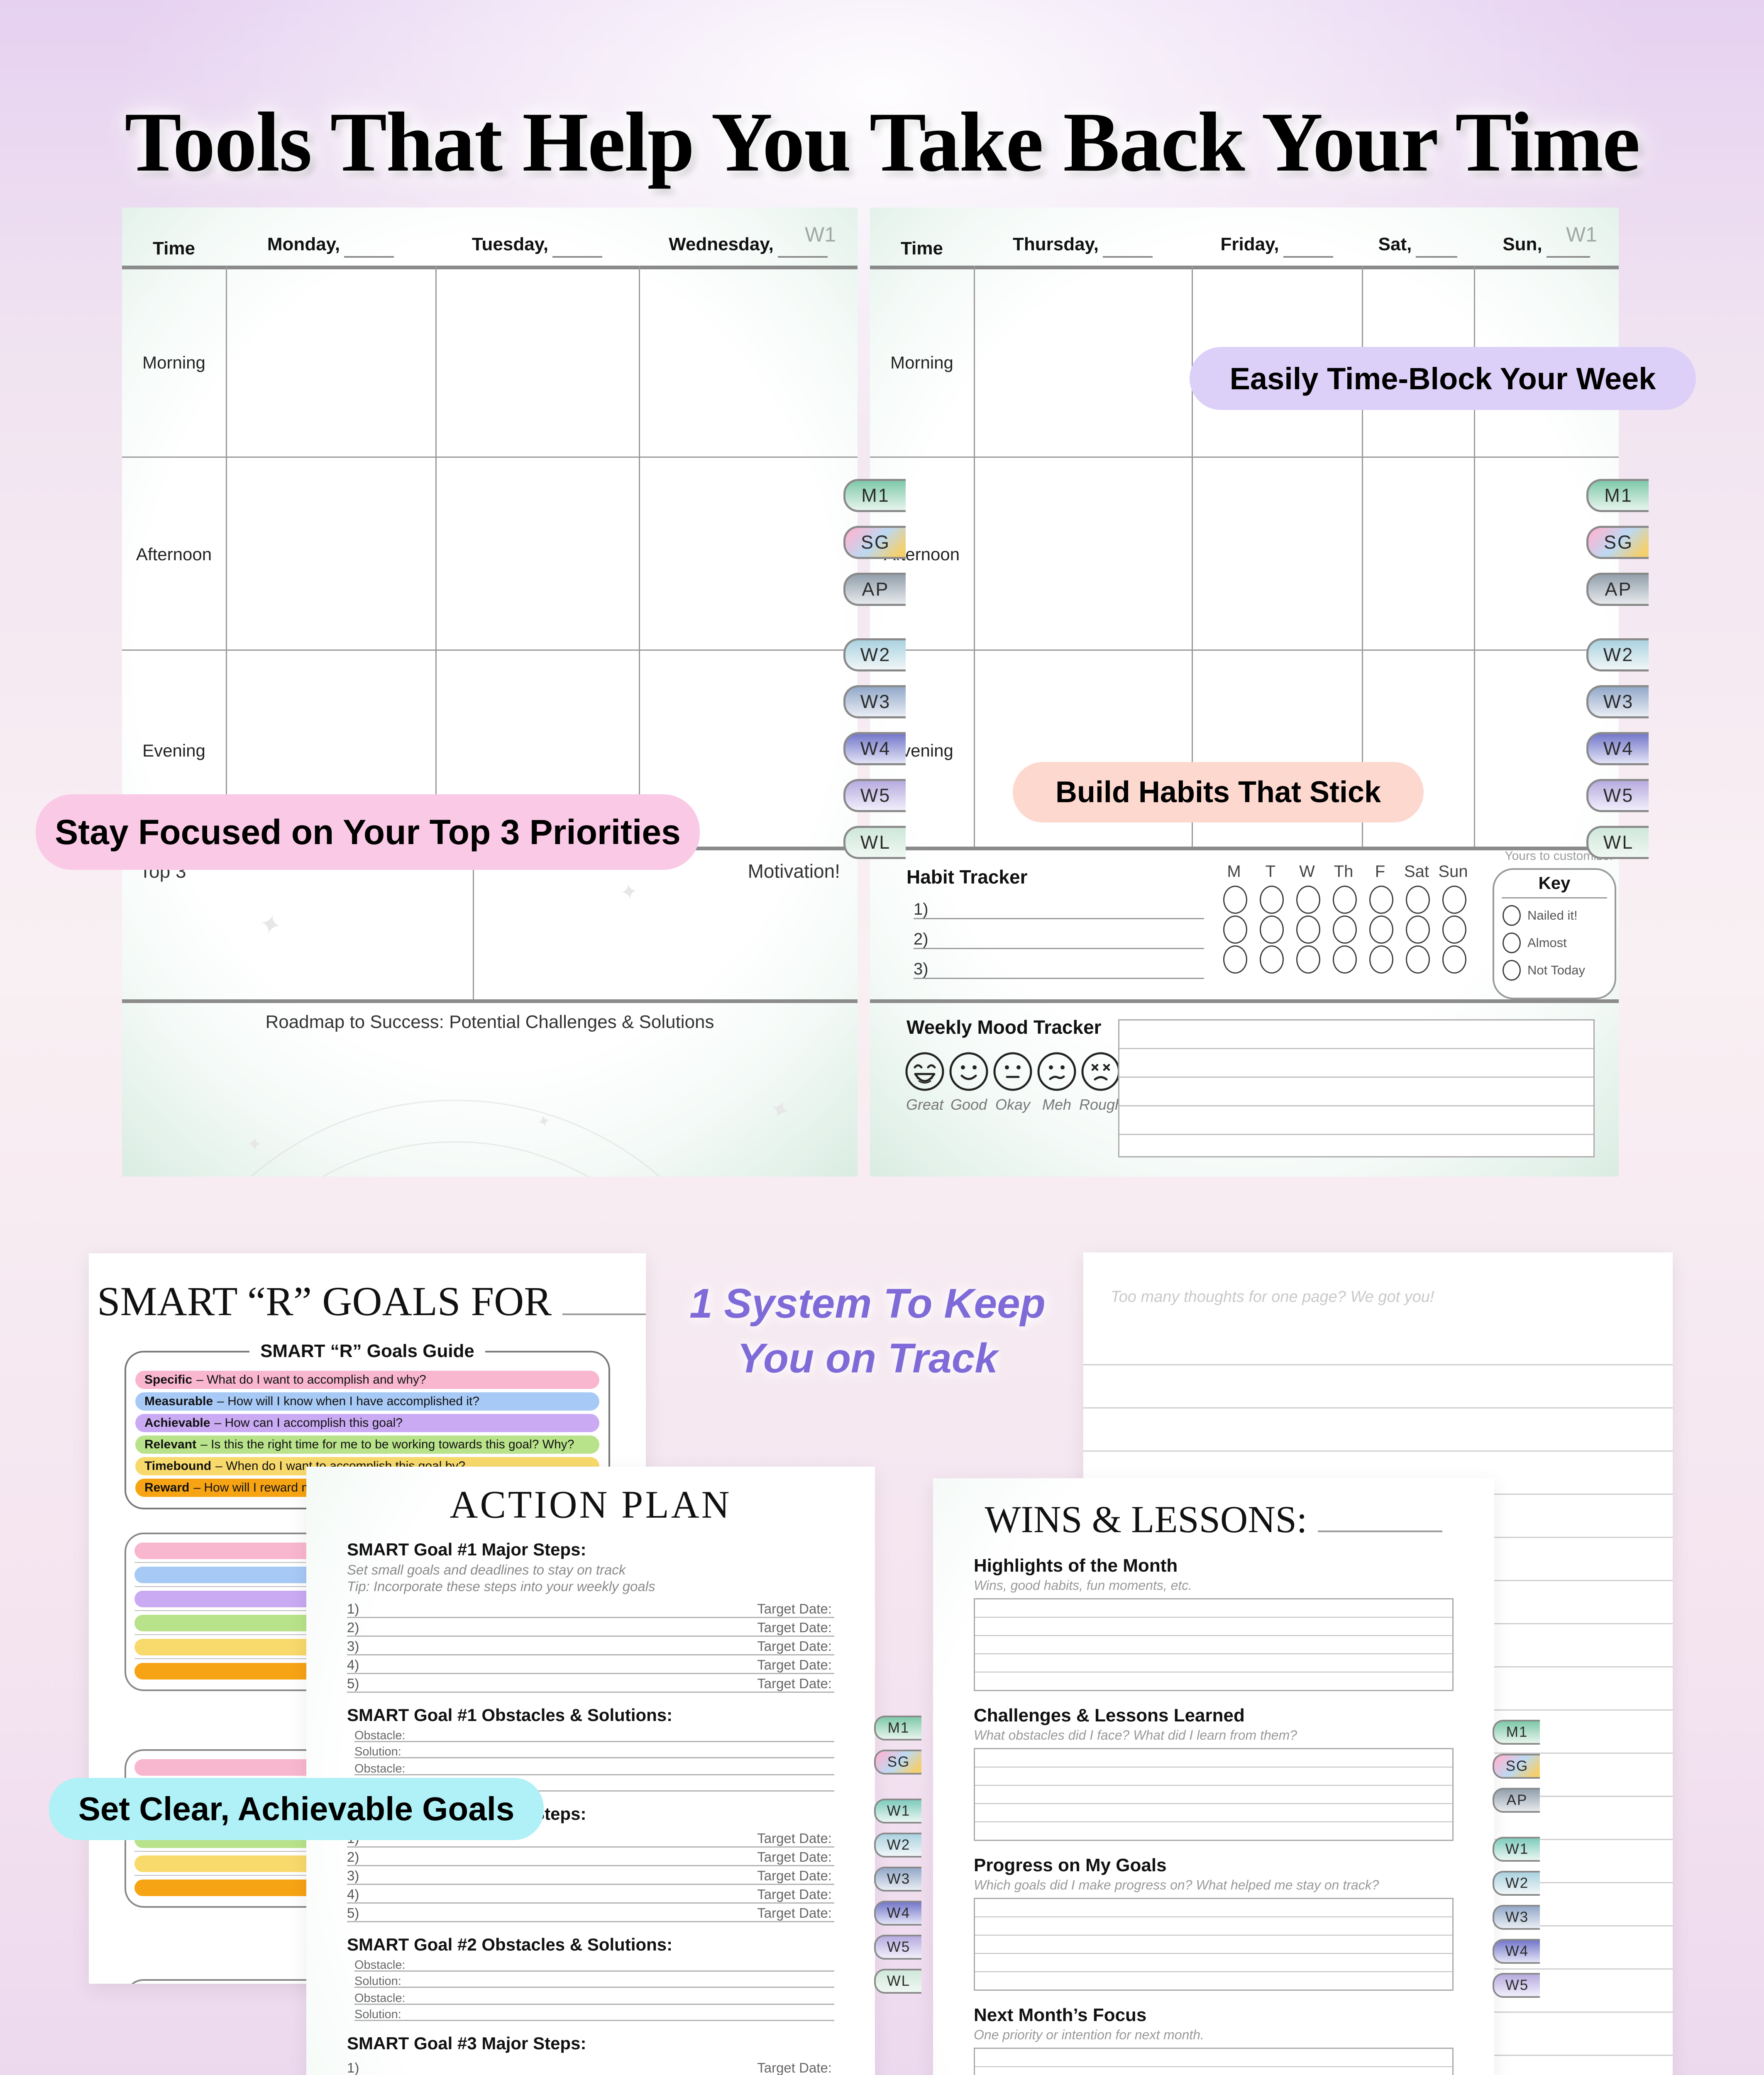 This screenshot has width=1764, height=2075. I want to click on meh-face-icon, so click(1057, 1072).